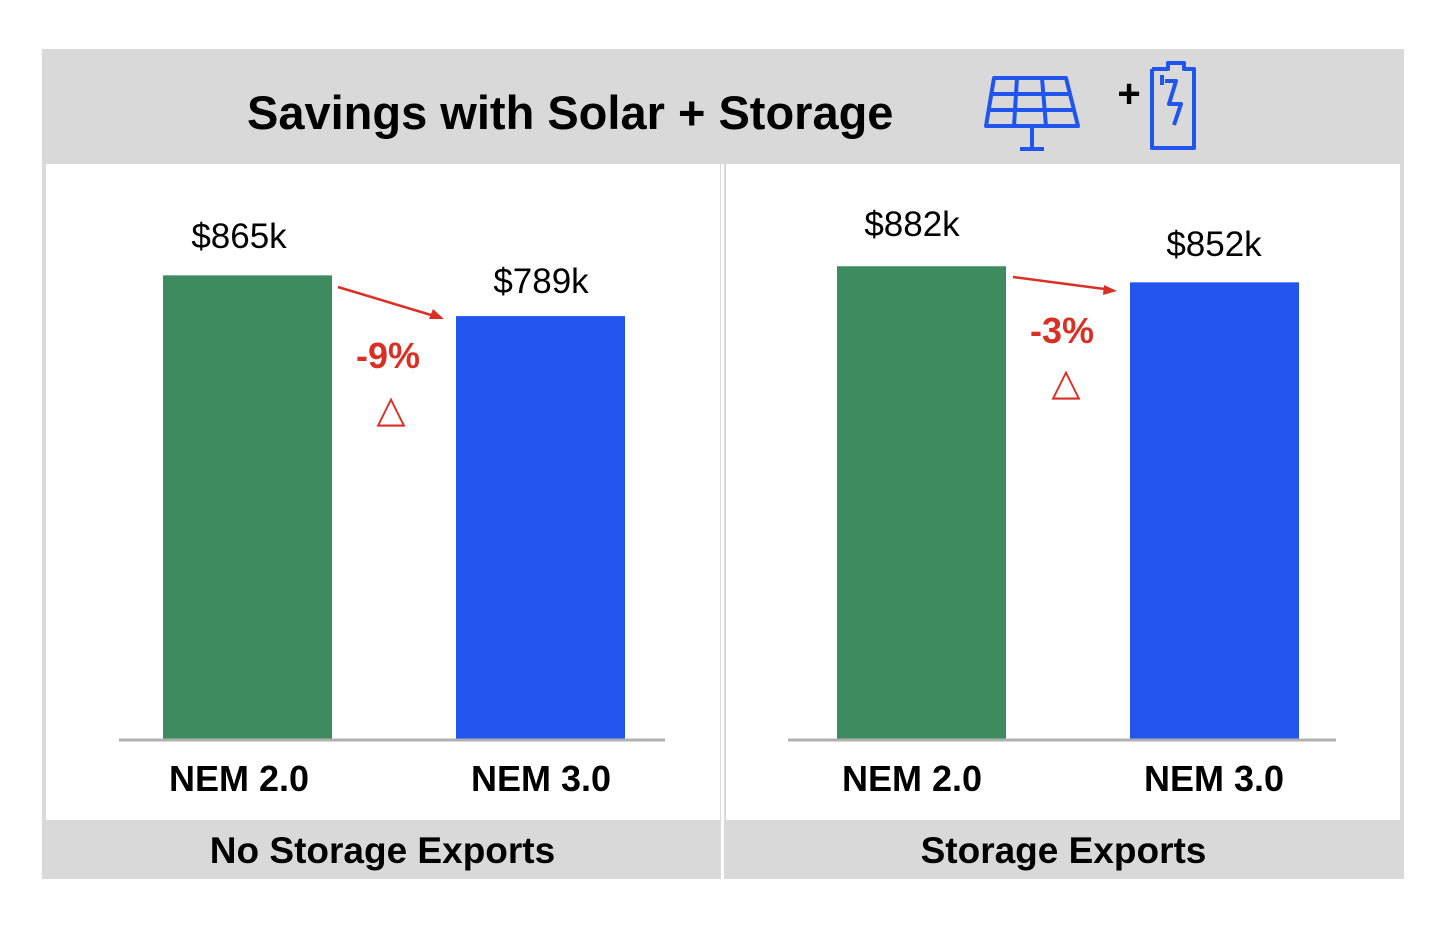 The height and width of the screenshot is (930, 1454). Describe the element at coordinates (388, 355) in the screenshot. I see `change-percent: -9%` at that location.